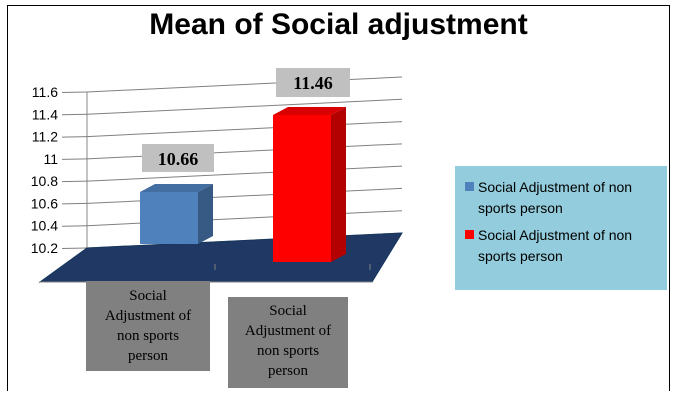 The image size is (677, 394). What do you see at coordinates (44, 248) in the screenshot?
I see `y-tick-label-0: 10.2` at bounding box center [44, 248].